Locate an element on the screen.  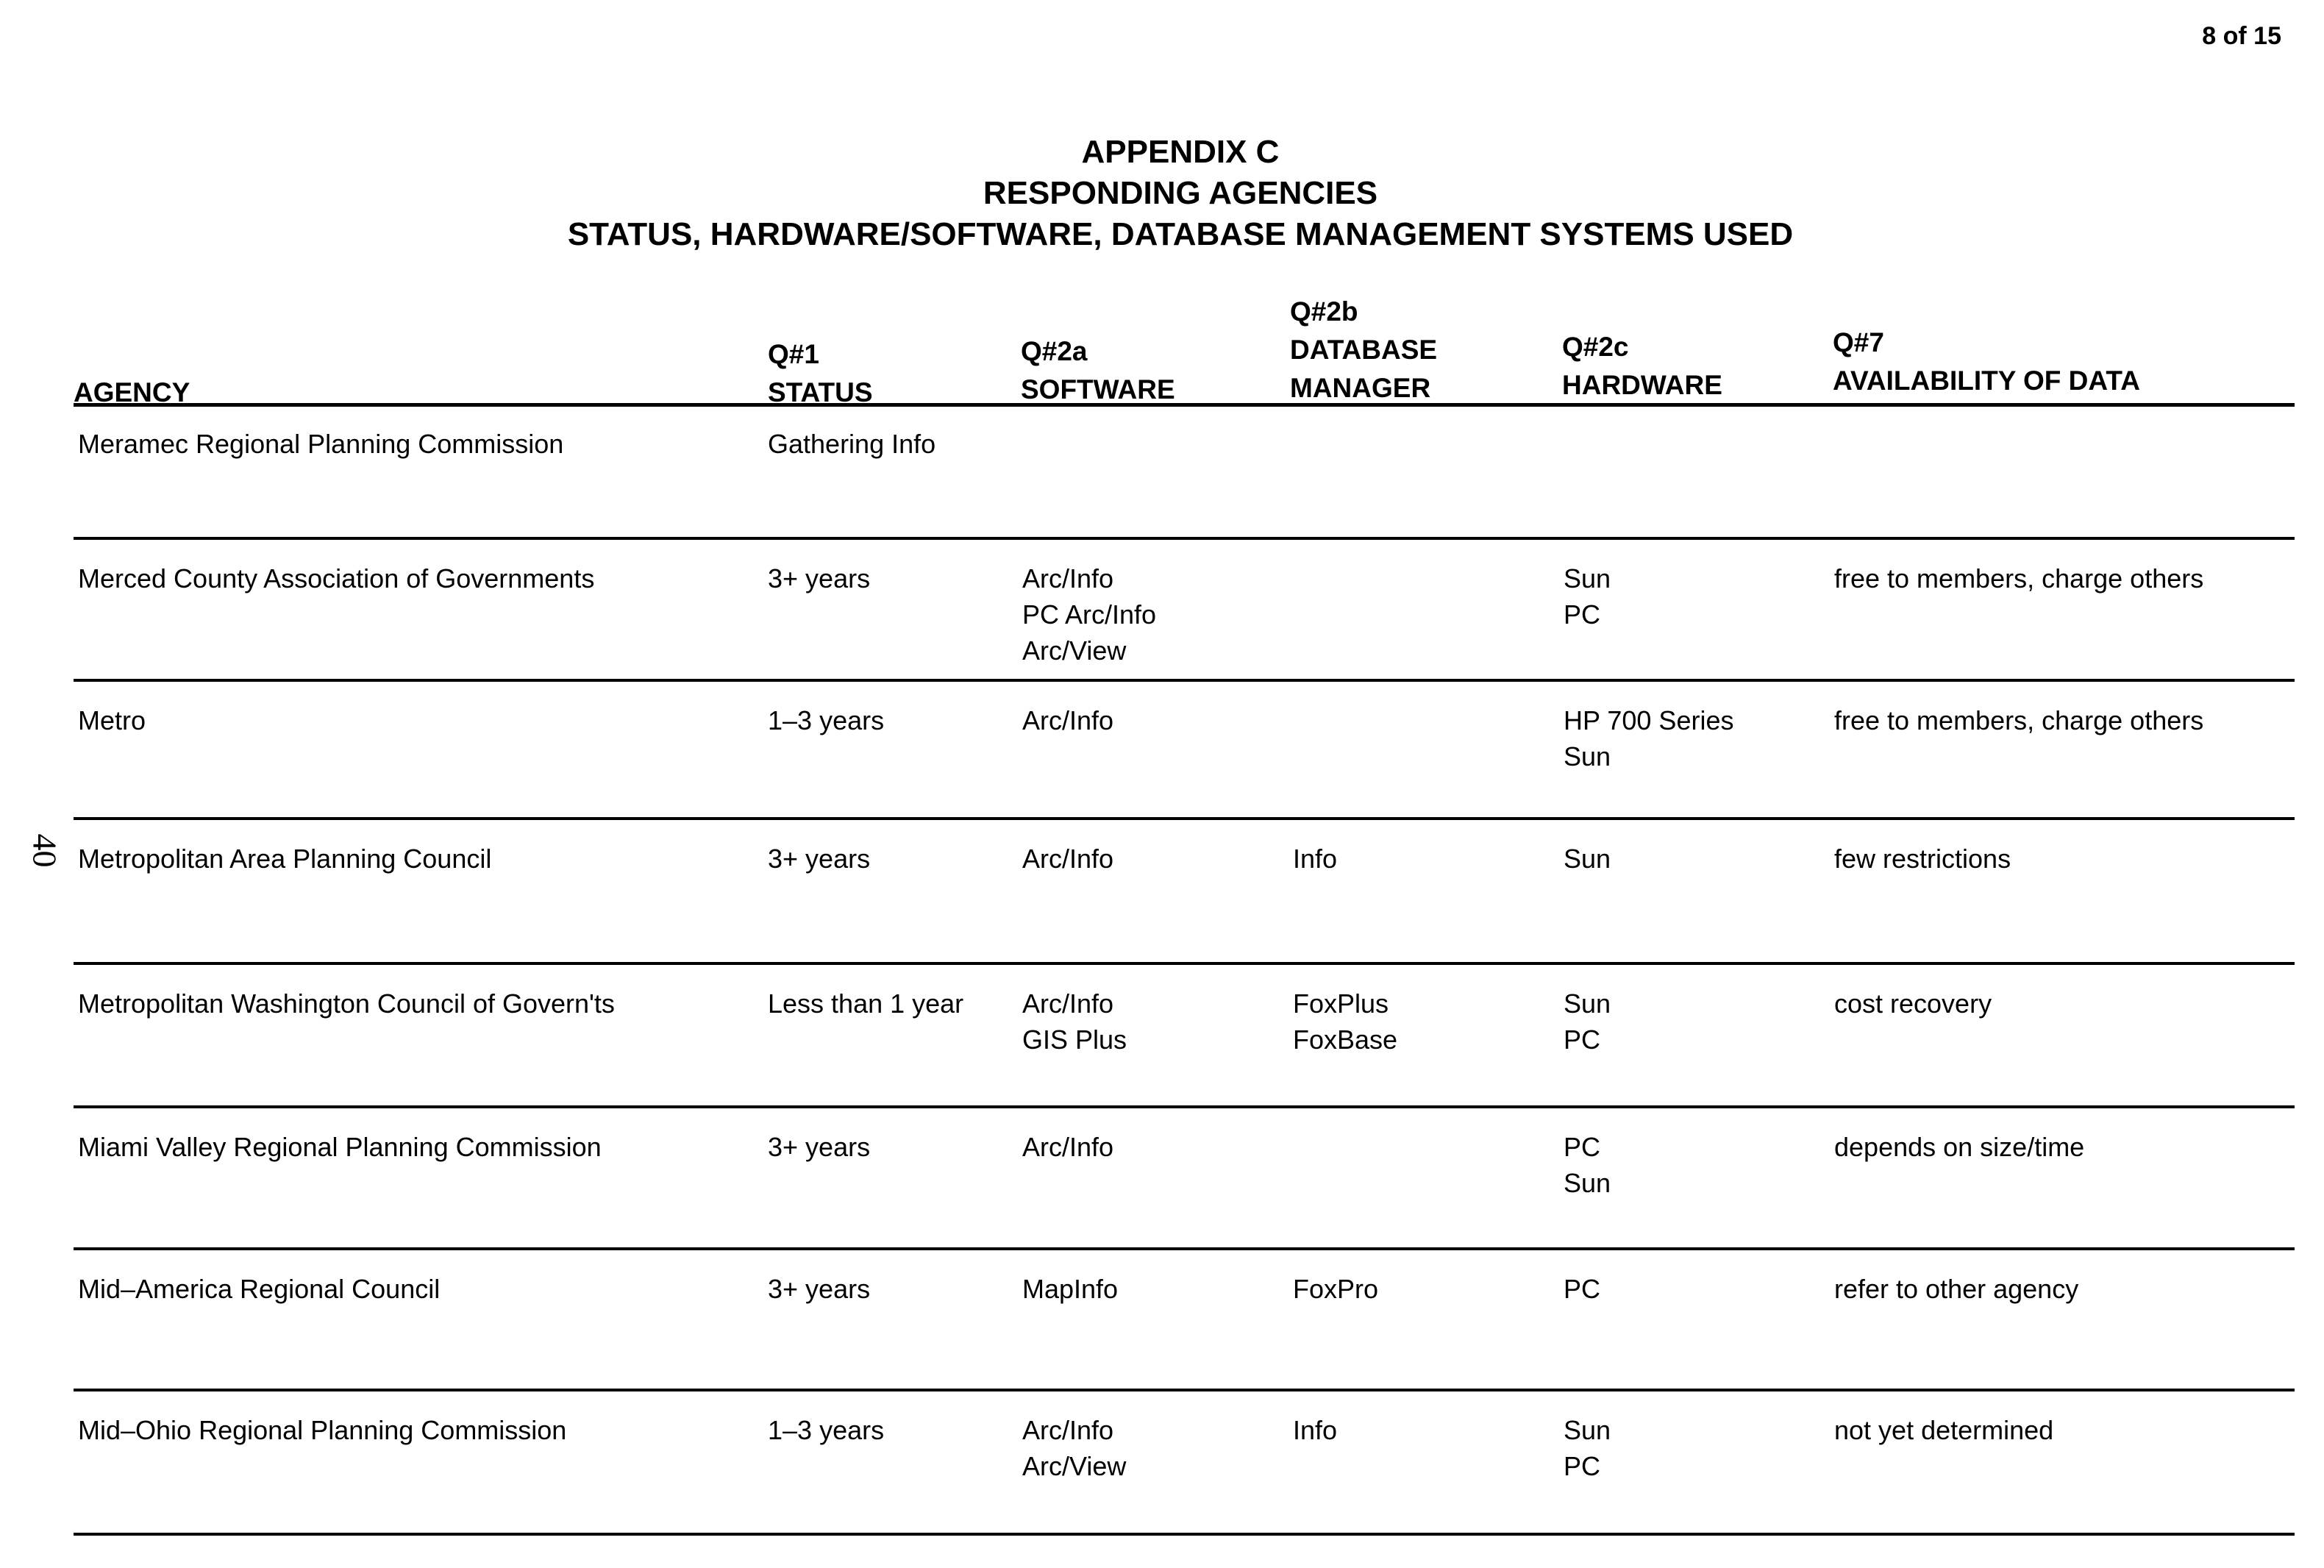
cell-line: Metropolitan Area Planning Council is located at coordinates (285, 859).